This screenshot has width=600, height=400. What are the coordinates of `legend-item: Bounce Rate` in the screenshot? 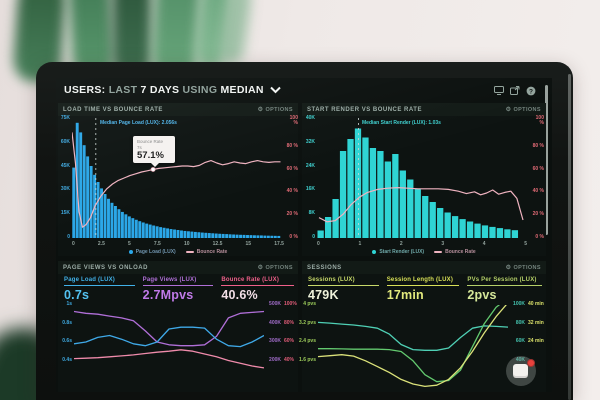 It's located at (206, 252).